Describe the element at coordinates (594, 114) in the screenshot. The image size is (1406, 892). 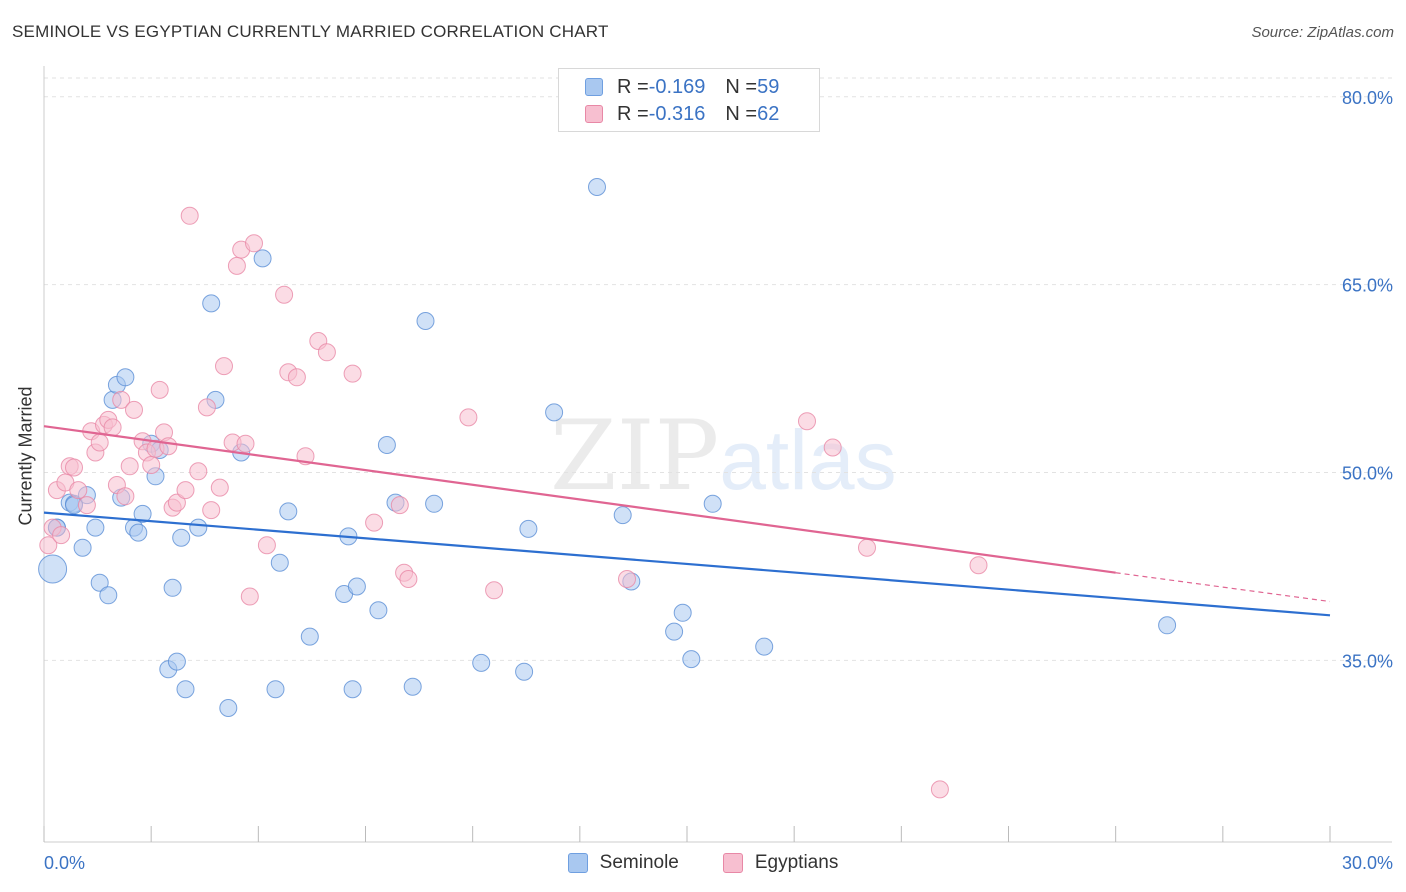
I see `legend-swatch-egyptians` at that location.